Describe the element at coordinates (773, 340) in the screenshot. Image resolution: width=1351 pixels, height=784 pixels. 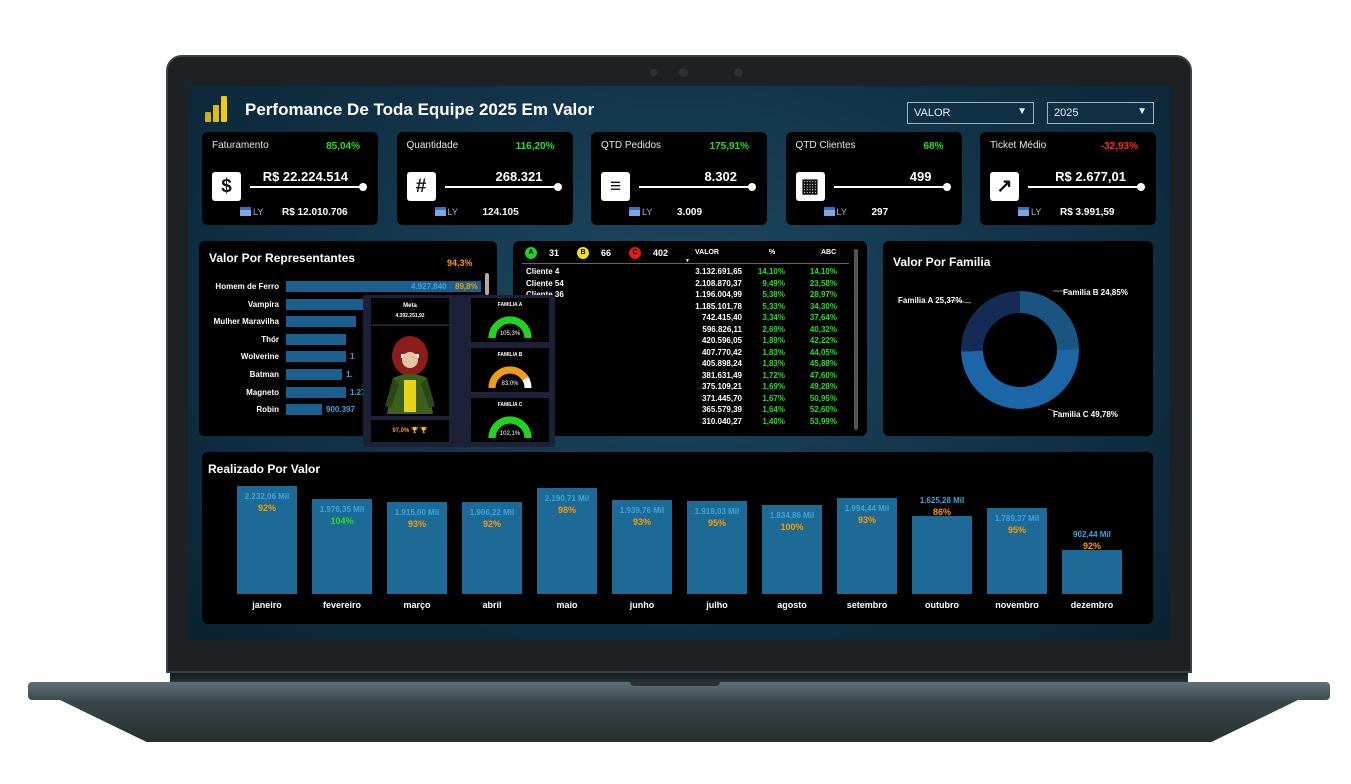
I see `pct-cell: 1,89%` at that location.